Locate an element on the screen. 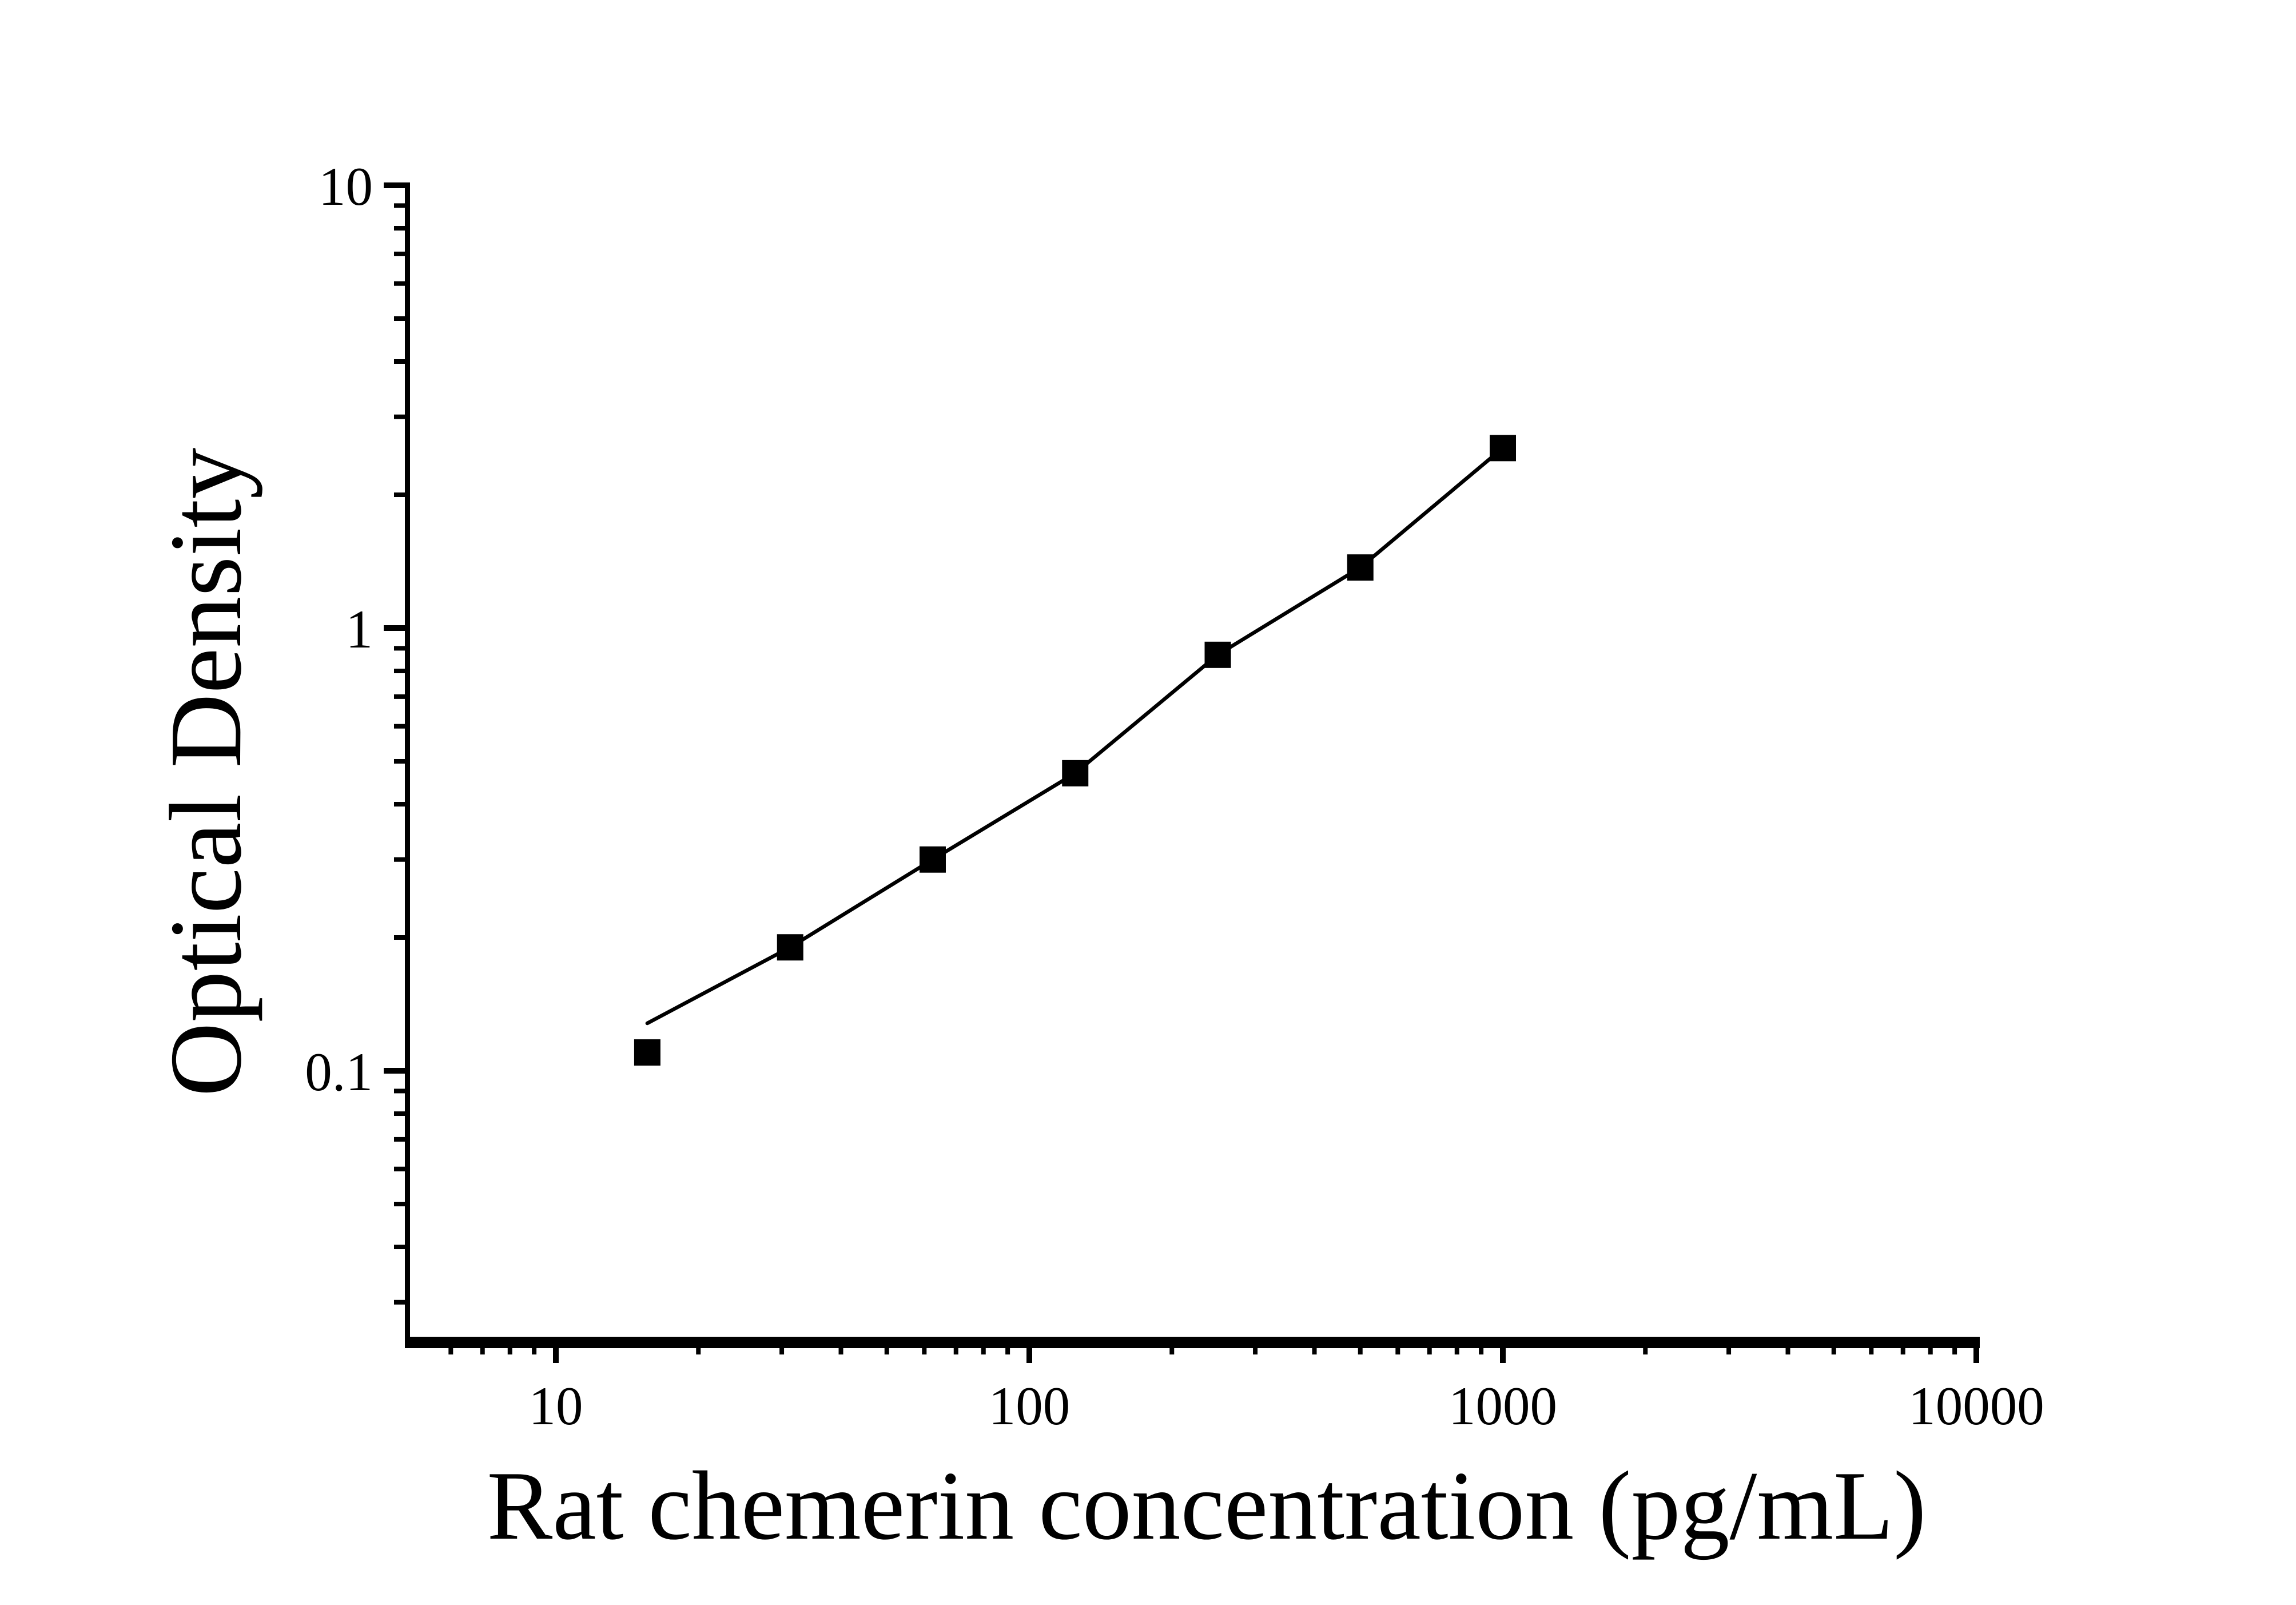 This screenshot has width=2296, height=1605. y-tick-label-10: 10 is located at coordinates (346, 186).